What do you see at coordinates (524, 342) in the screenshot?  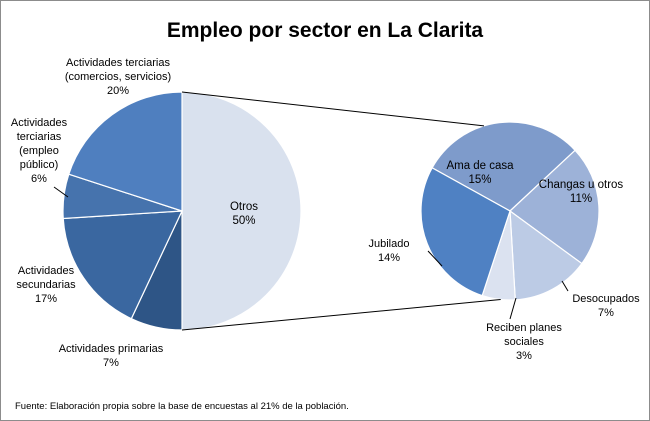 I see `secondary-label-reciben-planes-sociales: Reciben planes sociales 3%` at bounding box center [524, 342].